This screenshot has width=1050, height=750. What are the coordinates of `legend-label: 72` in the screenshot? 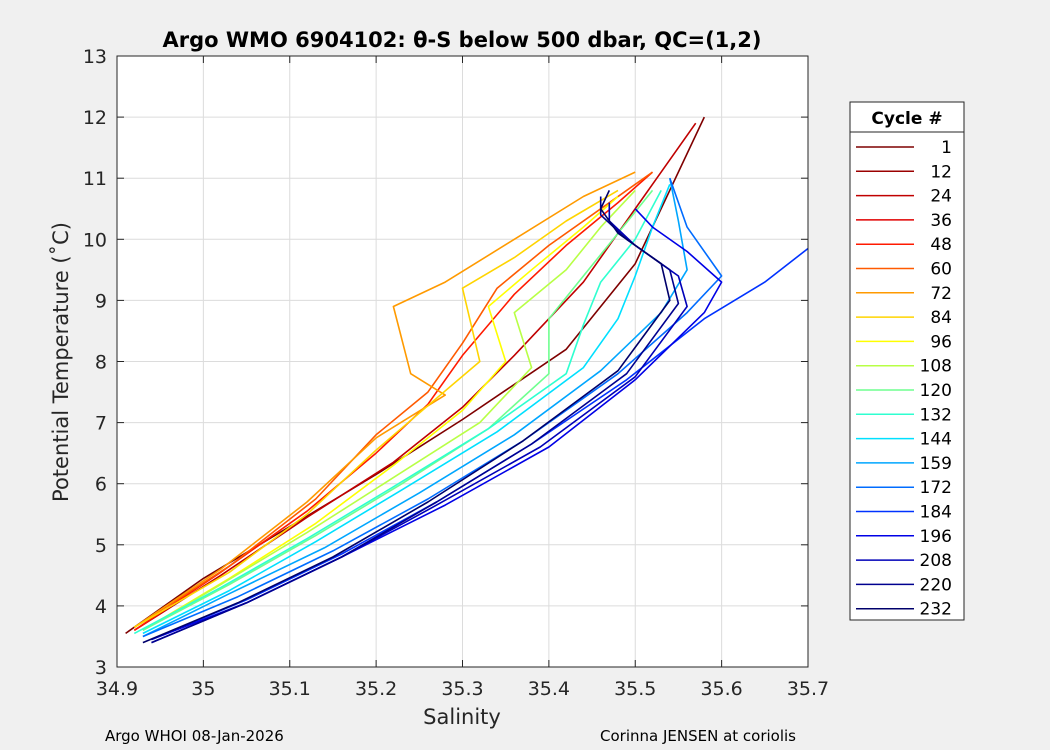 It's located at (941, 294).